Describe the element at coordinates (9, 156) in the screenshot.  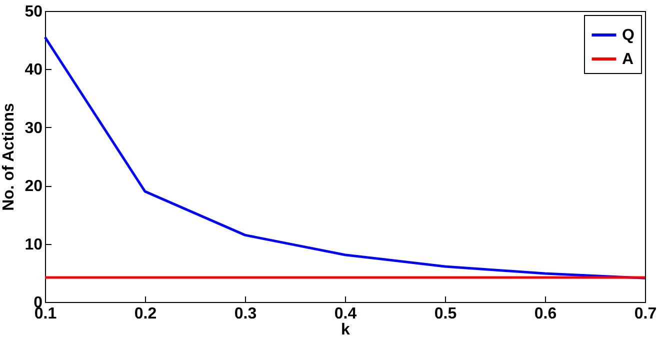
I see `y-axis-title: No. of Actions` at that location.